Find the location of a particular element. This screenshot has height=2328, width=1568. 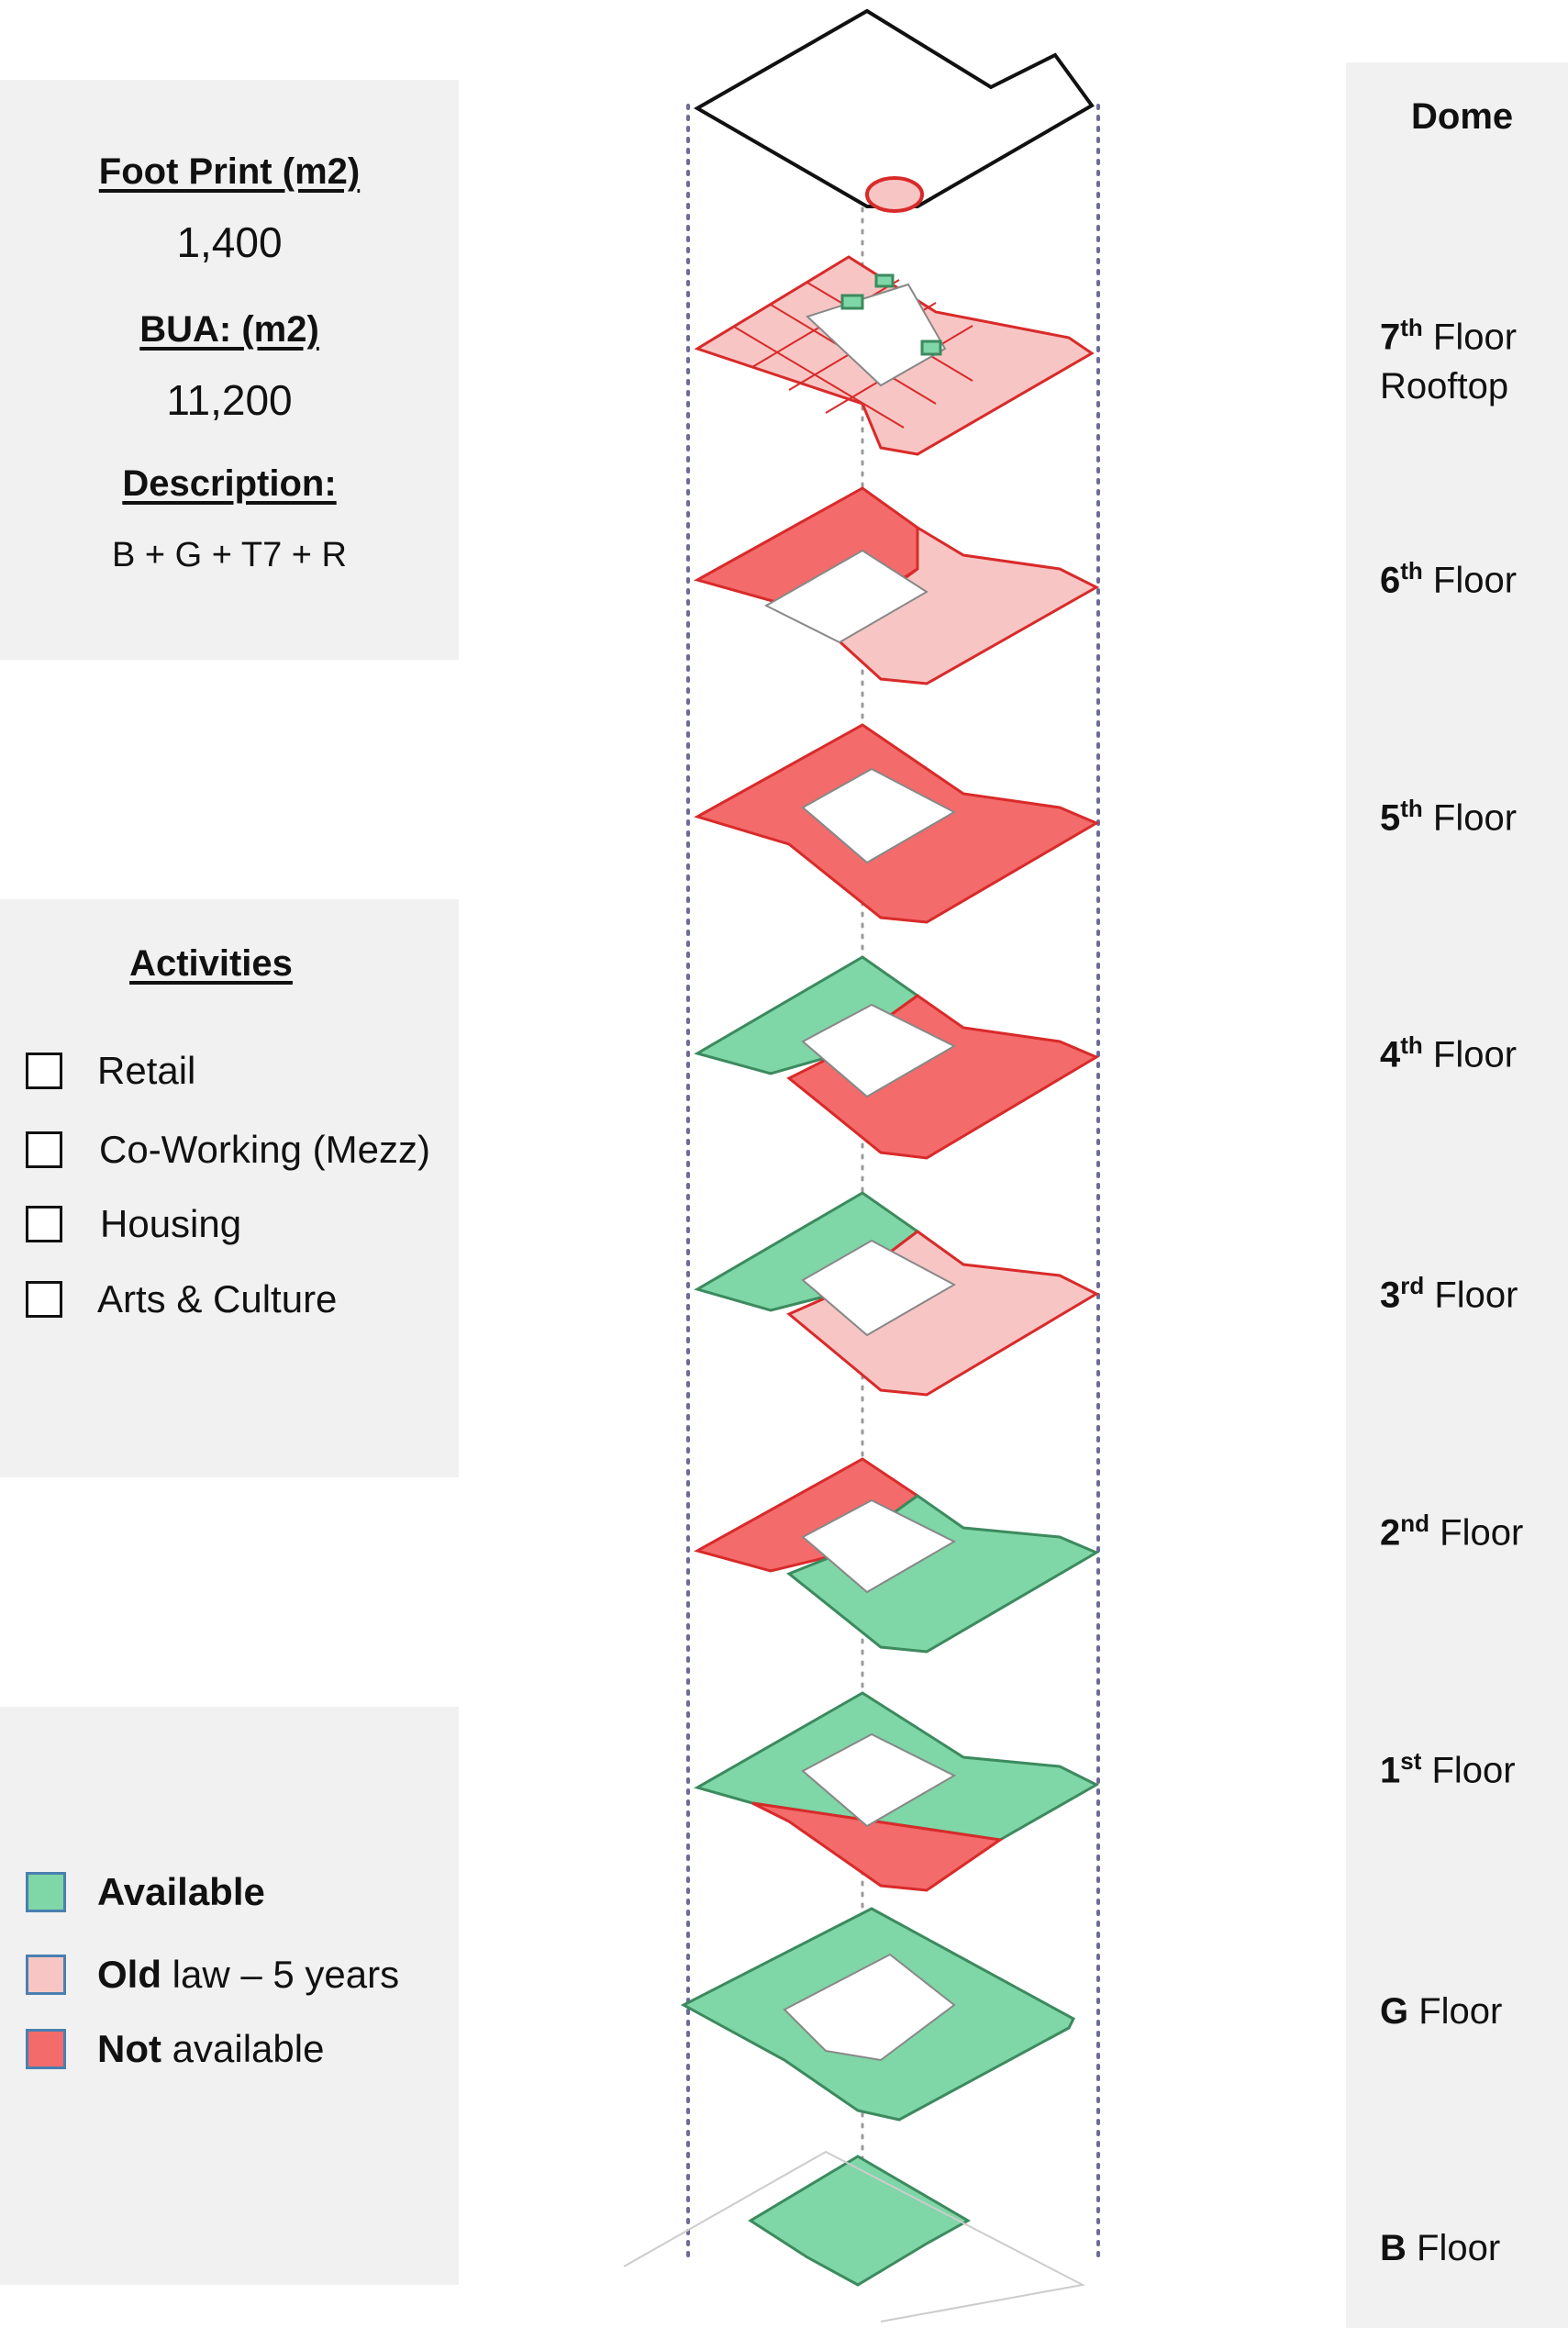

legend-old-law: Old law – 5 years is located at coordinates (212, 1975).